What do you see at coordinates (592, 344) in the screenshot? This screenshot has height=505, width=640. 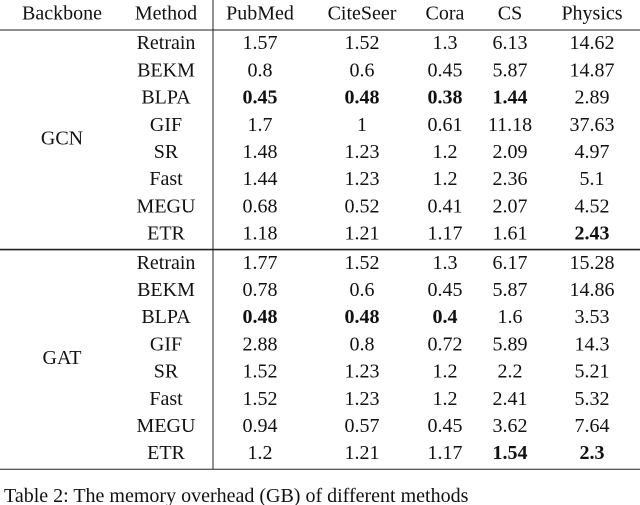 I see `value-cell: 14.3` at bounding box center [592, 344].